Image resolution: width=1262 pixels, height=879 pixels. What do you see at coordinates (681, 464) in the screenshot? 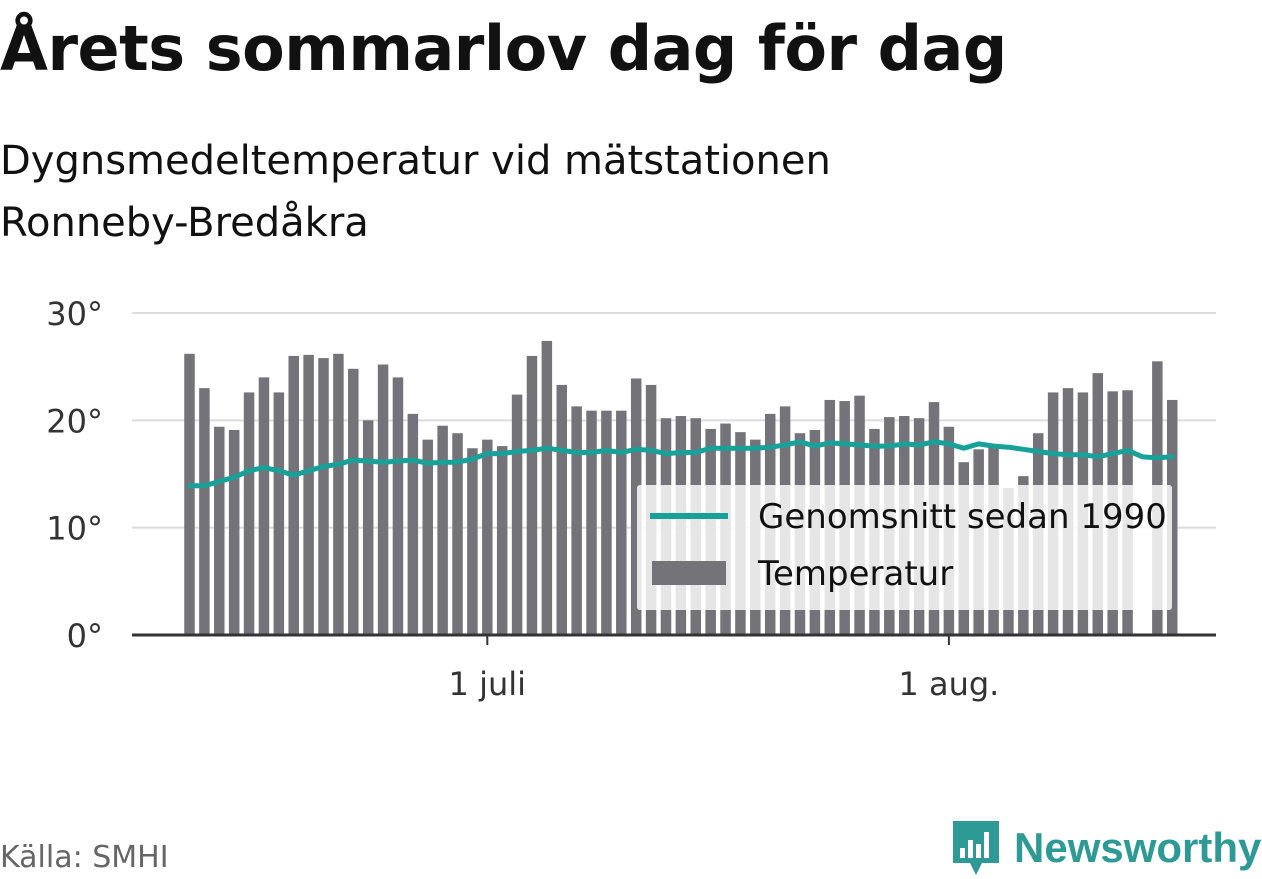
I see `average-line` at bounding box center [681, 464].